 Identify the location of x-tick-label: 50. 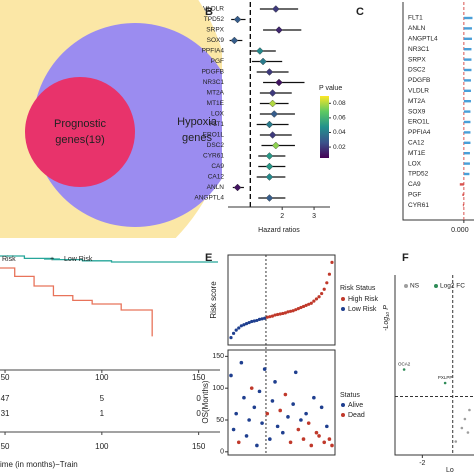
(5, 446).